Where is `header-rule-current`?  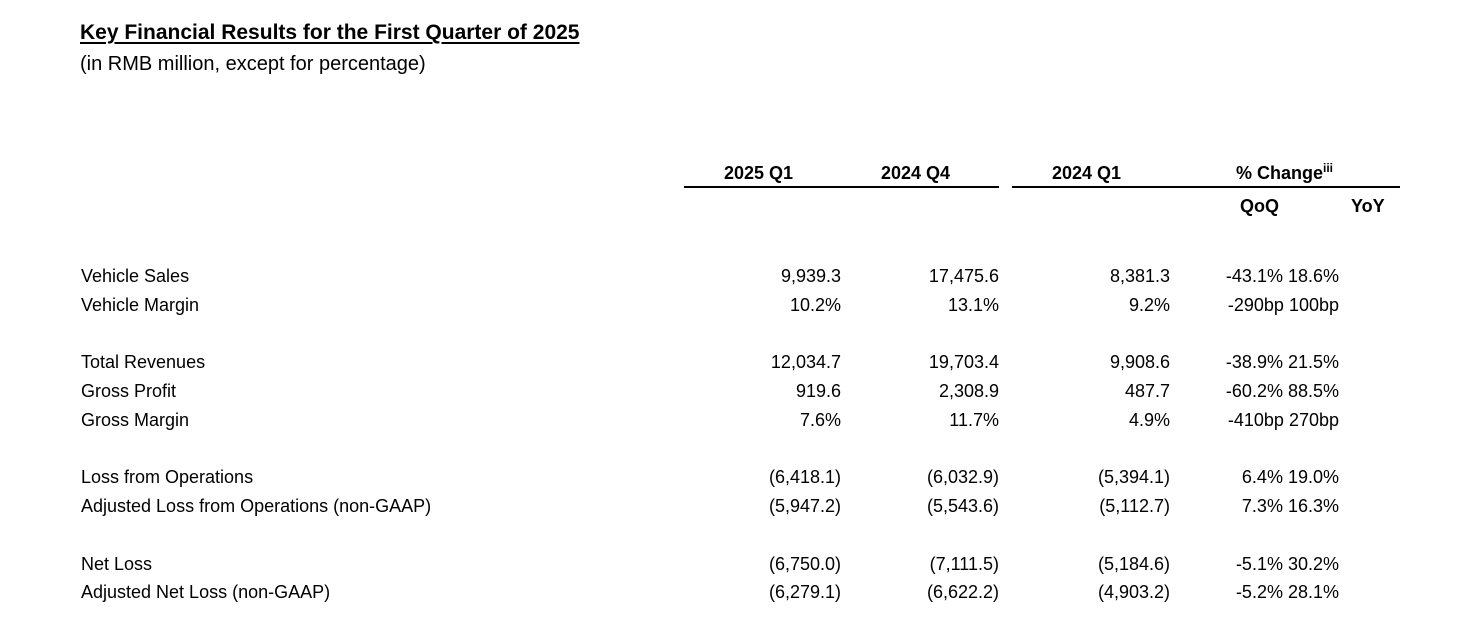
header-rule-current is located at coordinates (841, 187).